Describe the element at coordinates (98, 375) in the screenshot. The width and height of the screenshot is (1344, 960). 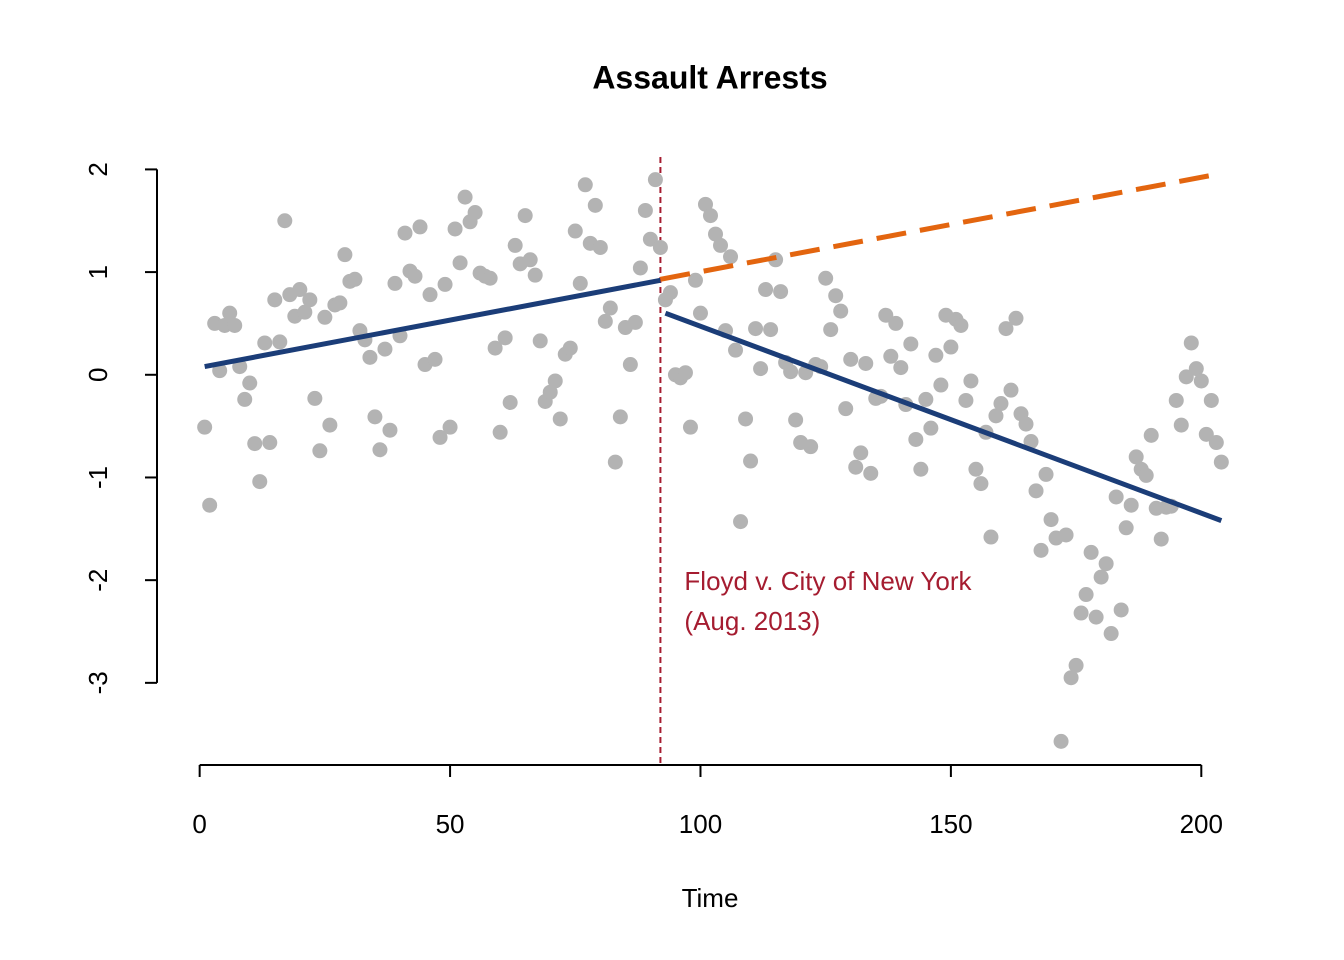
I see `y-tick-label: 0` at that location.